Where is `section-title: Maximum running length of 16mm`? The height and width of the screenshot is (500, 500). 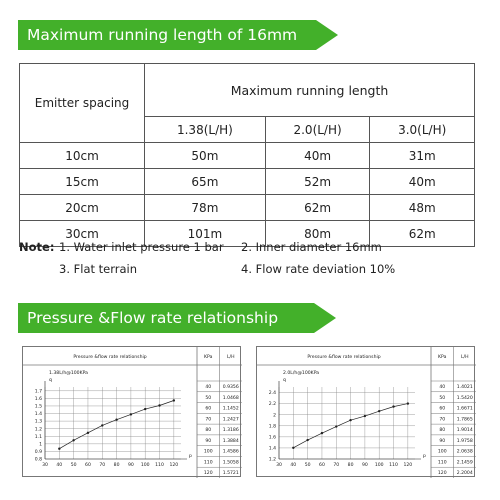
section-title: Maximum running length of 16mm is located at coordinates (162, 35).